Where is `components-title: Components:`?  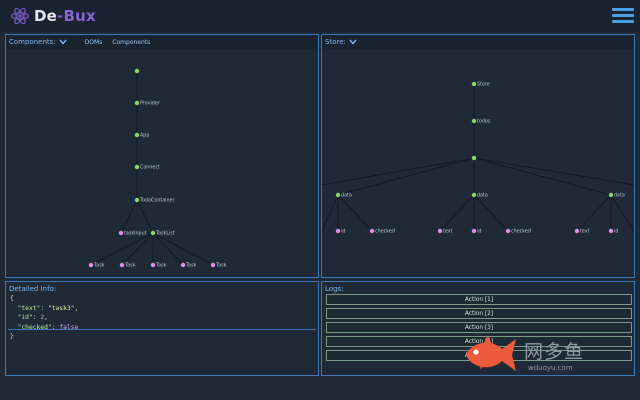 components-title: Components: is located at coordinates (32, 42).